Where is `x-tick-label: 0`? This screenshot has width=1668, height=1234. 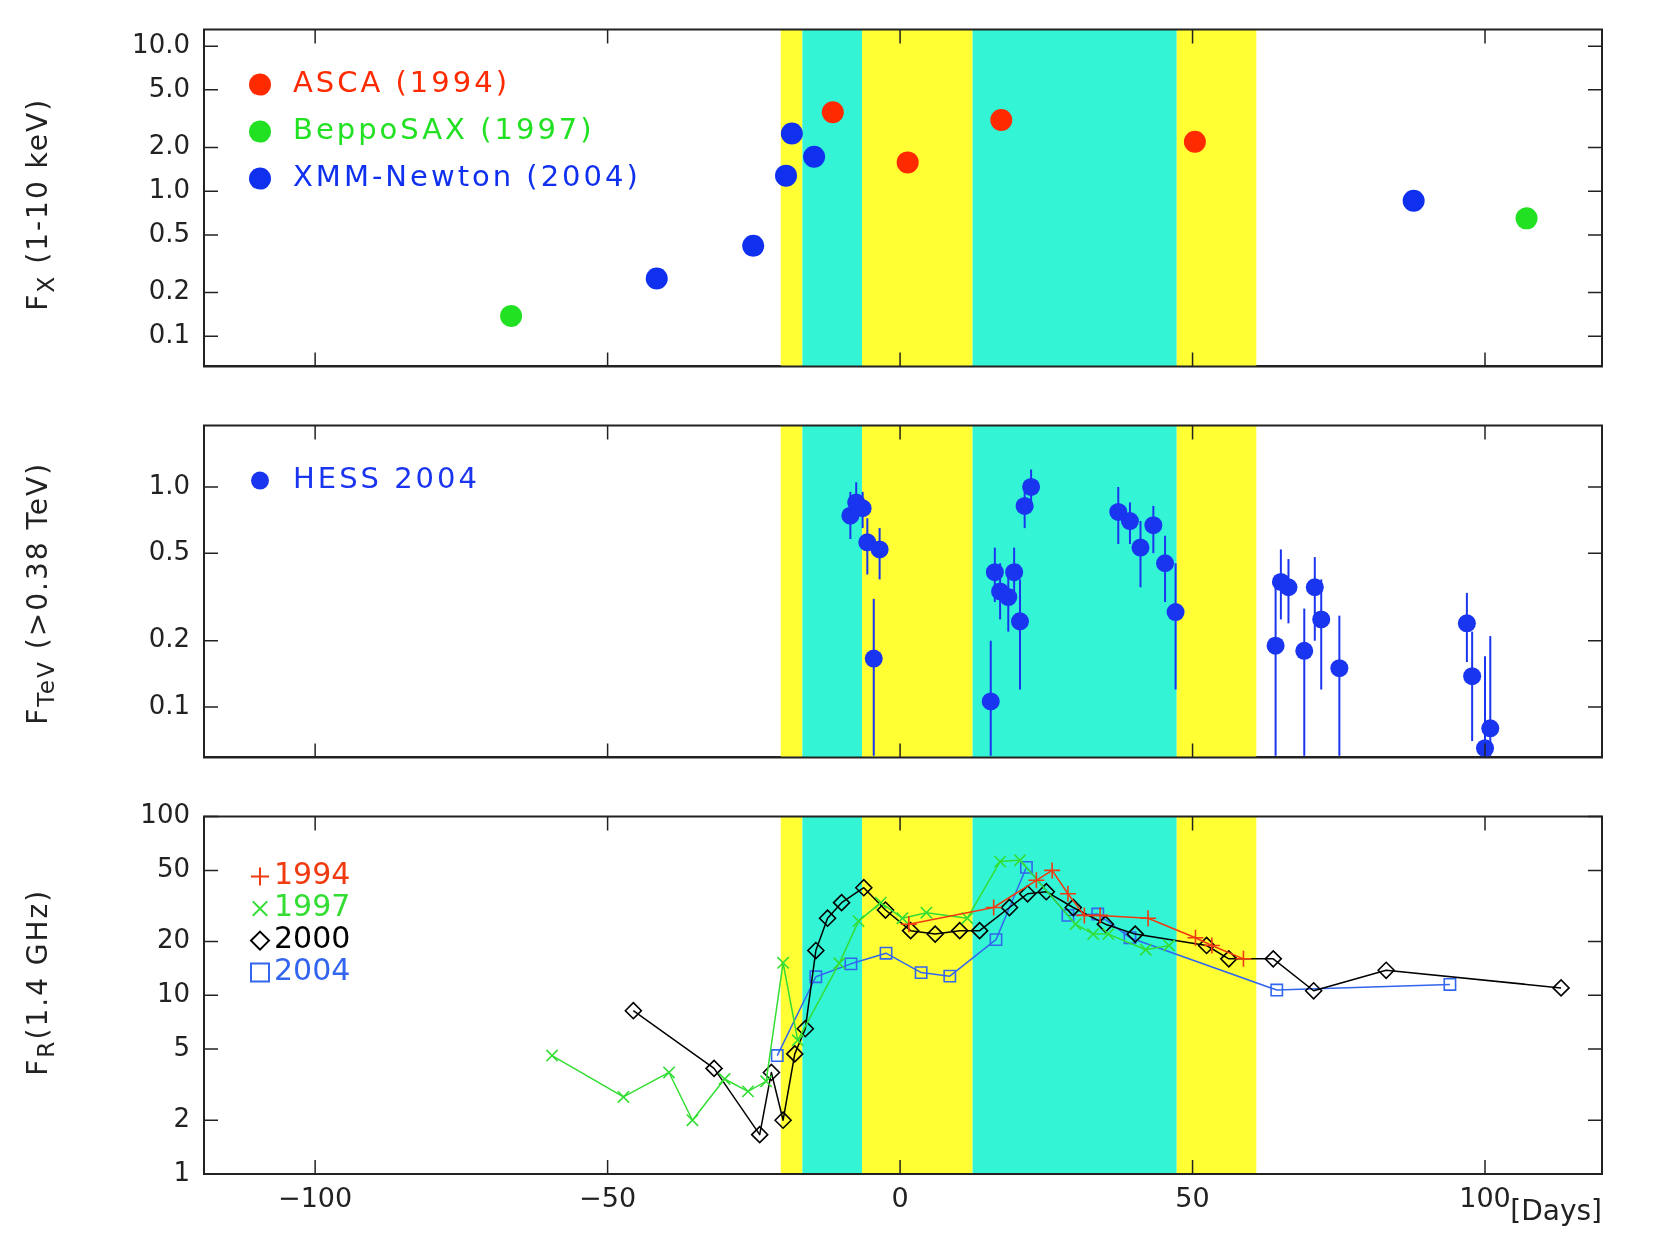 x-tick-label: 0 is located at coordinates (900, 1198).